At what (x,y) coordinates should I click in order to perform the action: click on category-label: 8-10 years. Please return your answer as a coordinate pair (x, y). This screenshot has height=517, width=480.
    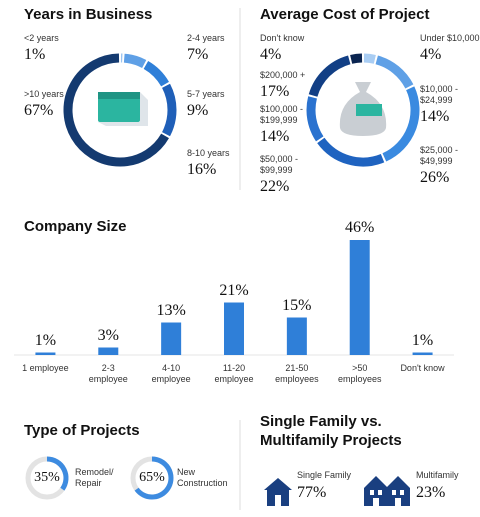
    Looking at the image, I should click on (208, 153).